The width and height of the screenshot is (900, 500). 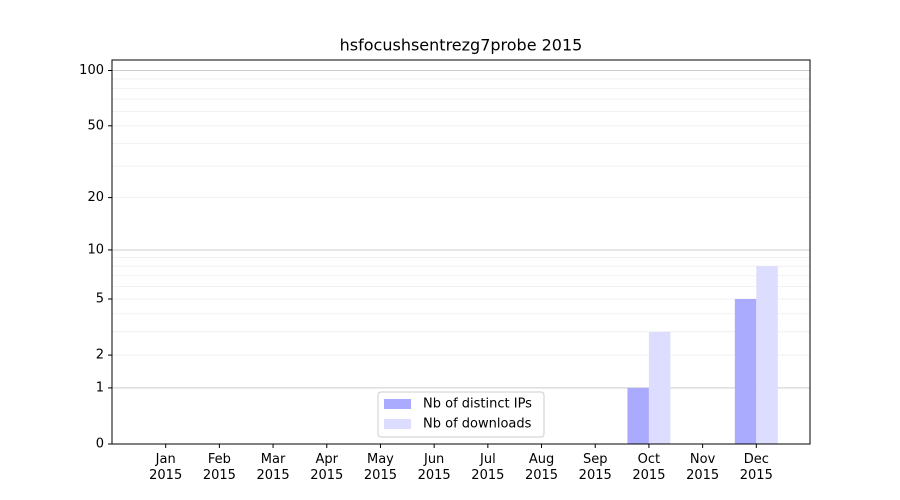 I want to click on x-tick-label: Oct 2015, so click(x=649, y=467).